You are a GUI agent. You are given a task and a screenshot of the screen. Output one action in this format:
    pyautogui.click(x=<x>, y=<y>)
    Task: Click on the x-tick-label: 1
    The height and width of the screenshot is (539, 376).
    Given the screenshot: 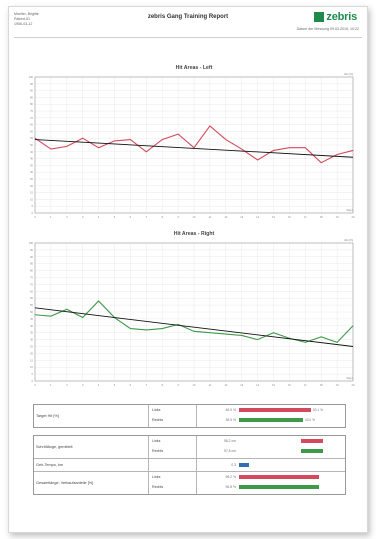 What is the action you would take?
    pyautogui.click(x=51, y=385)
    